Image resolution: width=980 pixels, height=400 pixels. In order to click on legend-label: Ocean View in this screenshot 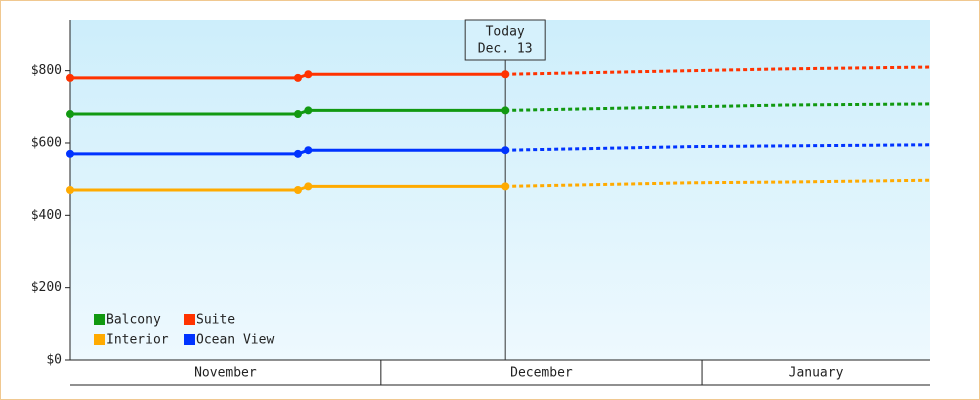, I will do `click(235, 340)`.